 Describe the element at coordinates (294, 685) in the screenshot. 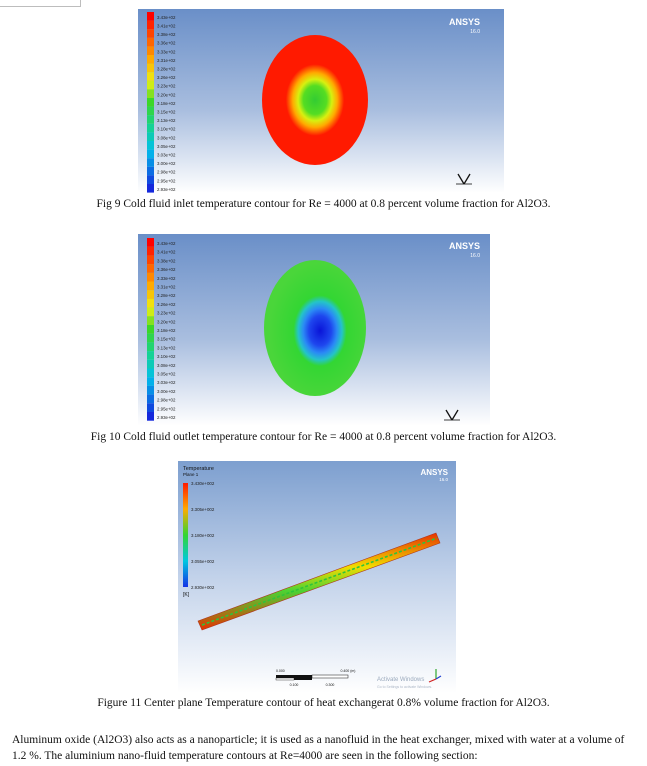

I see `scale-label-left: 0.100` at that location.